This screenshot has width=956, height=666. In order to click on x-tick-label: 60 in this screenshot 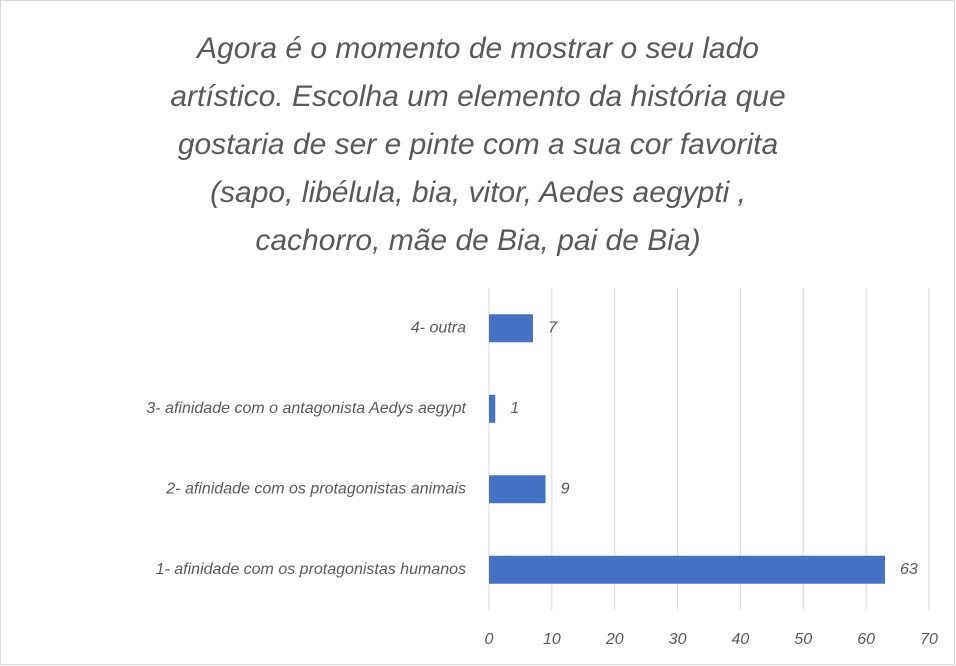, I will do `click(866, 639)`.